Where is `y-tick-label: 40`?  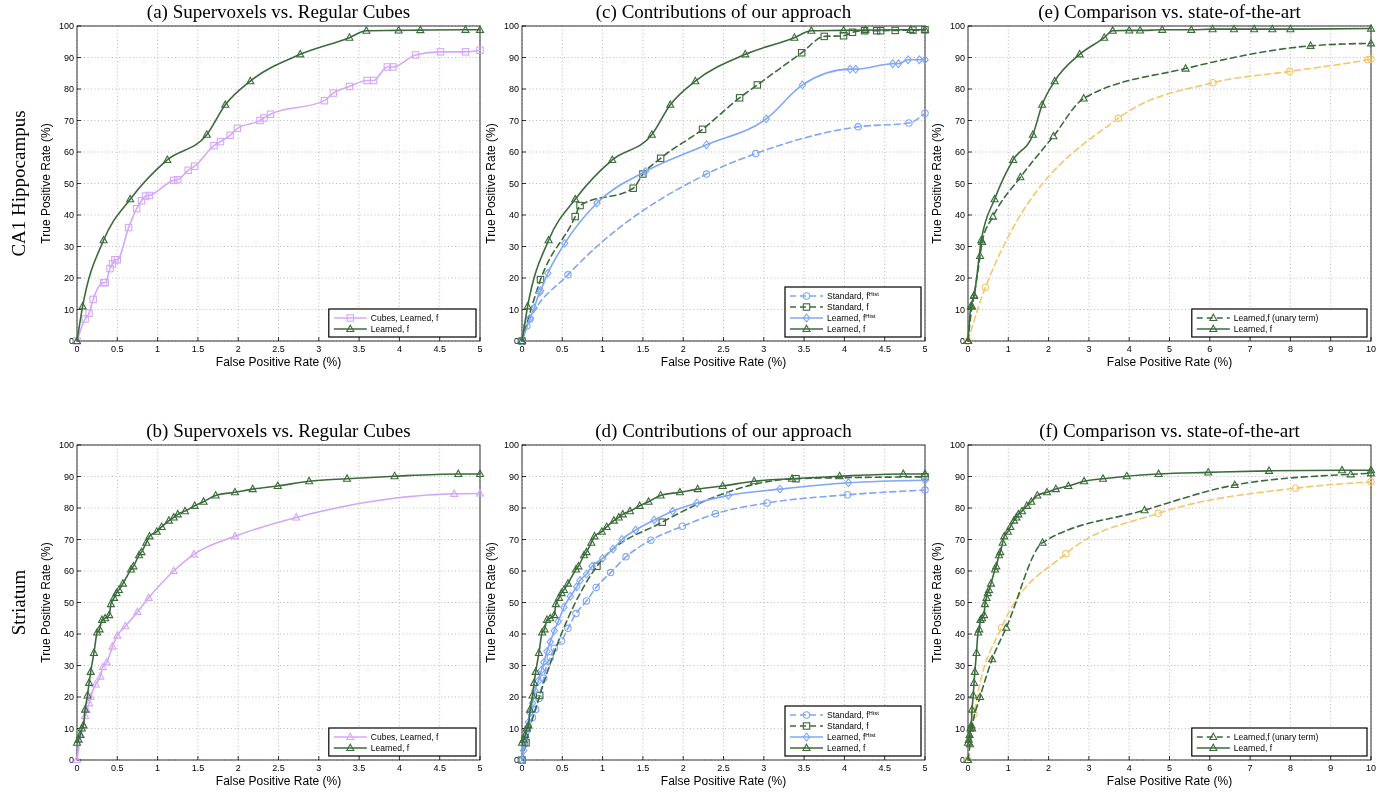
y-tick-label: 40 is located at coordinates (513, 215).